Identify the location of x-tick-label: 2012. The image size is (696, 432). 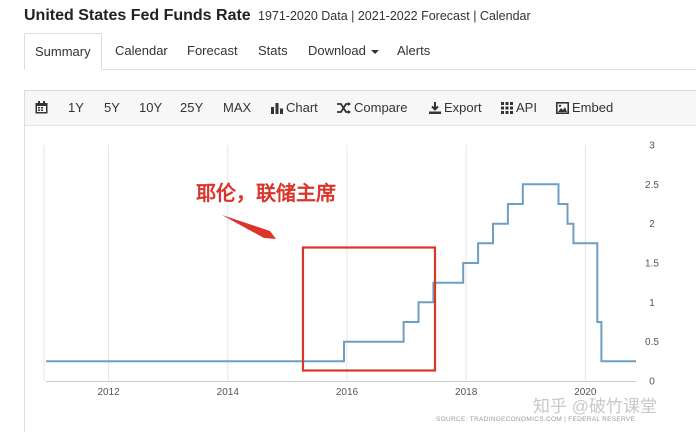
(108, 392).